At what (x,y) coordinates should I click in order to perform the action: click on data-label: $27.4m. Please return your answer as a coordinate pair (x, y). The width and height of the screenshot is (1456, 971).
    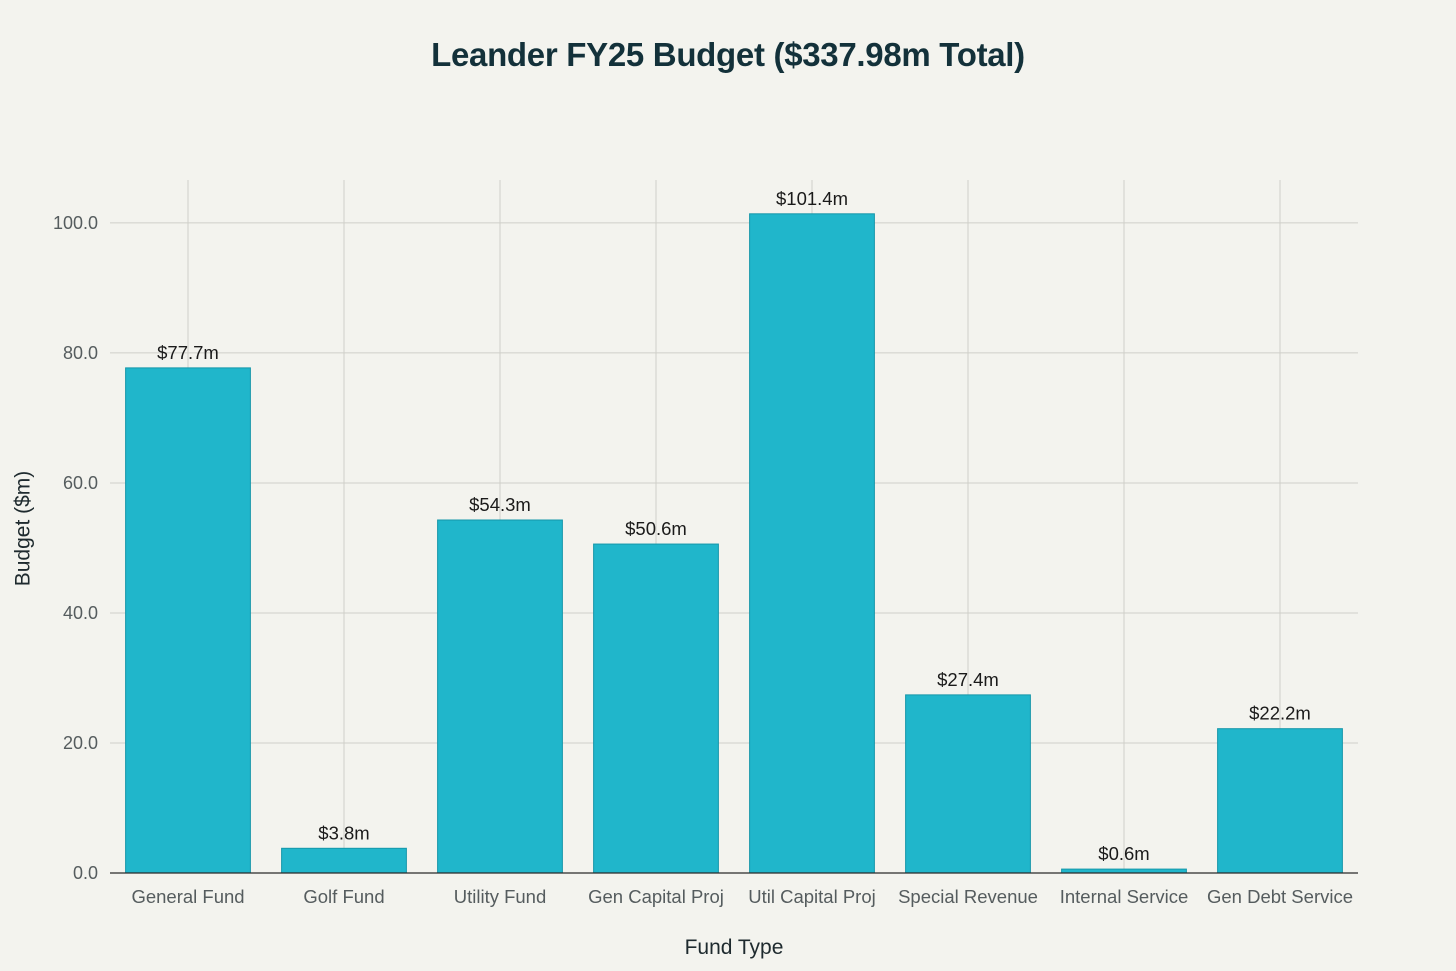
    Looking at the image, I should click on (968, 679).